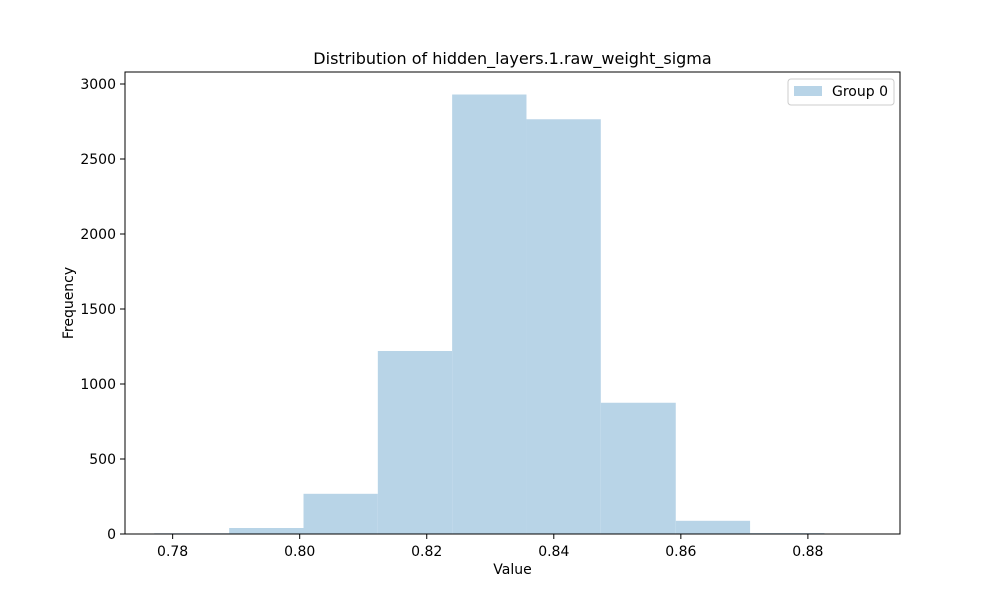 The width and height of the screenshot is (1000, 600). I want to click on x-axis-ticks: 0.78 0.80 0.82 0.84 0.86 0.88, so click(490, 547).